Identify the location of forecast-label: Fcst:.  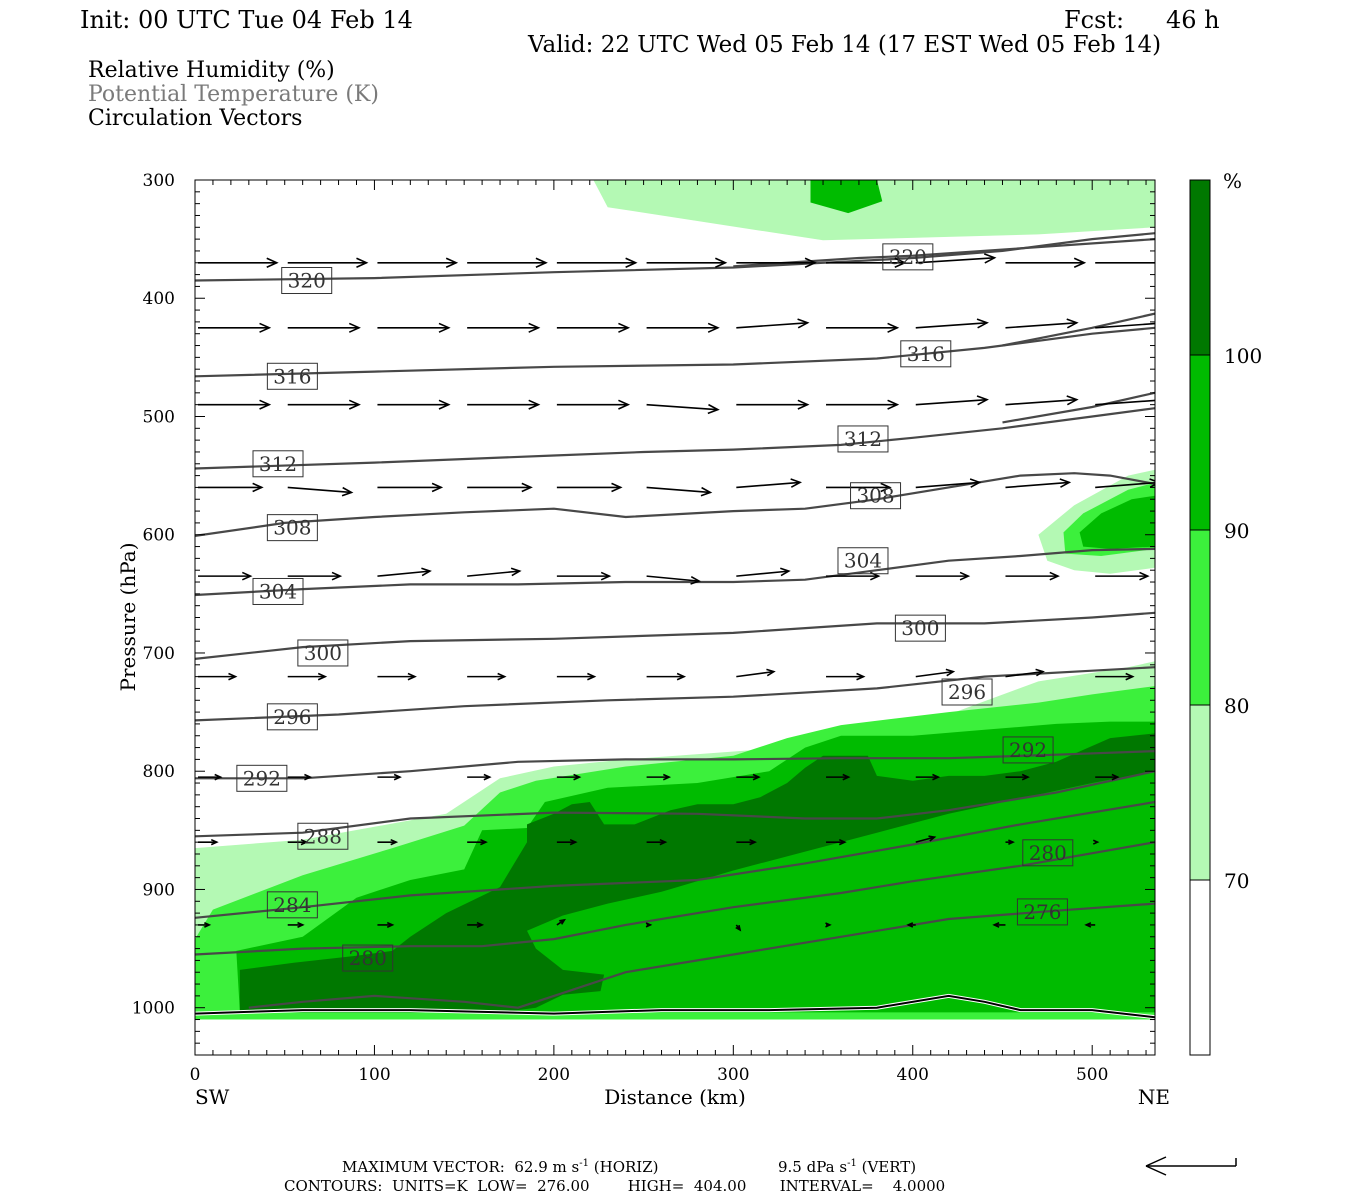
(1094, 20).